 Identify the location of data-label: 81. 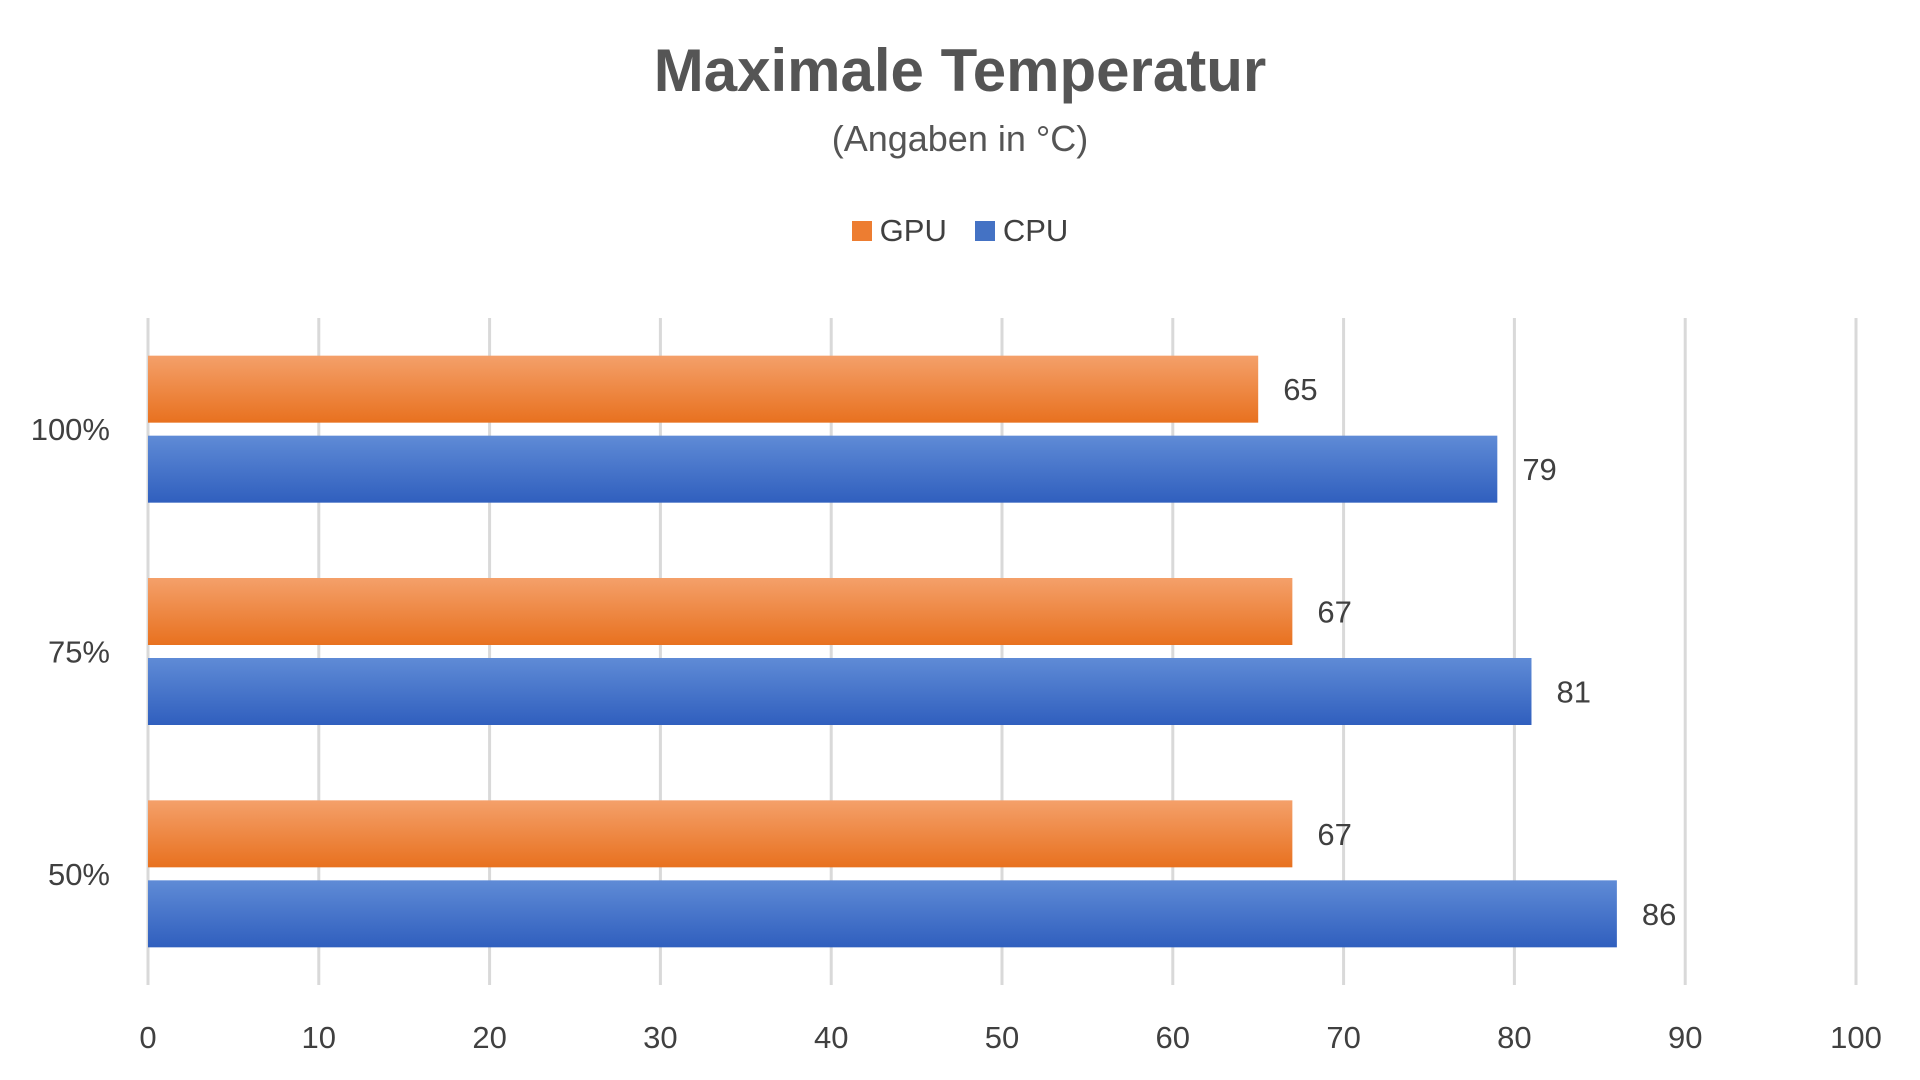
(1573, 692).